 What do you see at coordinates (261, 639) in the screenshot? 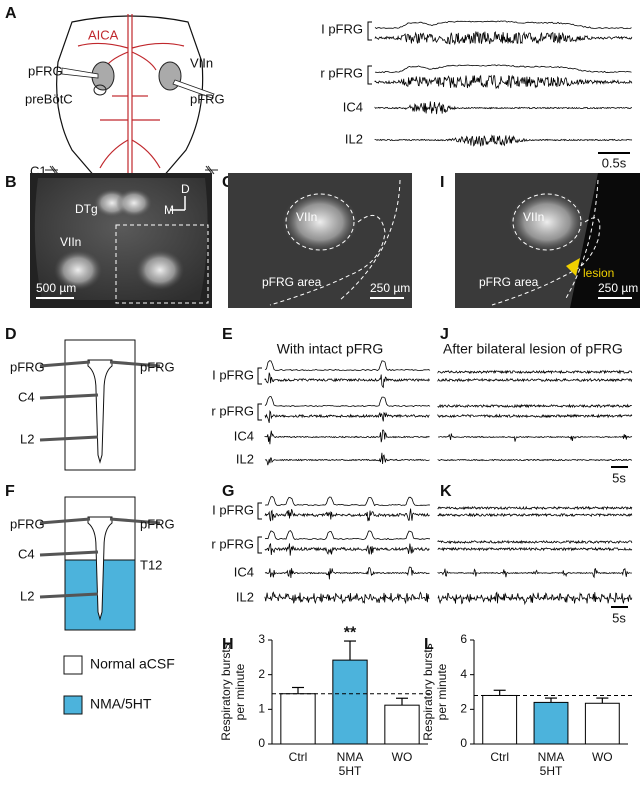
I see `y-tick-label: 3` at bounding box center [261, 639].